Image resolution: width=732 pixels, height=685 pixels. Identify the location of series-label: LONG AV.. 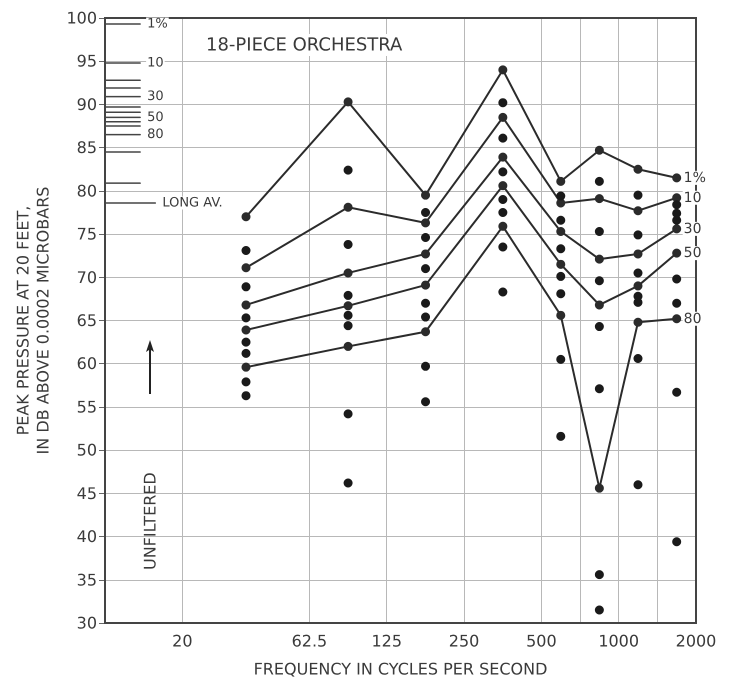
(192, 202).